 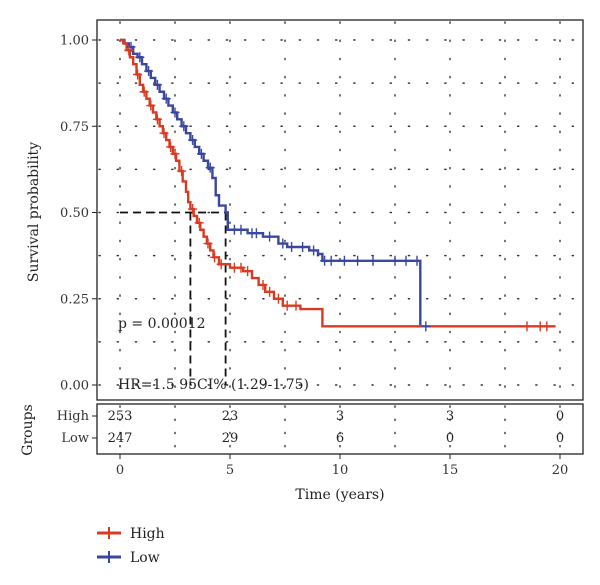 What do you see at coordinates (340, 470) in the screenshot?
I see `x-tick-label: 10` at bounding box center [340, 470].